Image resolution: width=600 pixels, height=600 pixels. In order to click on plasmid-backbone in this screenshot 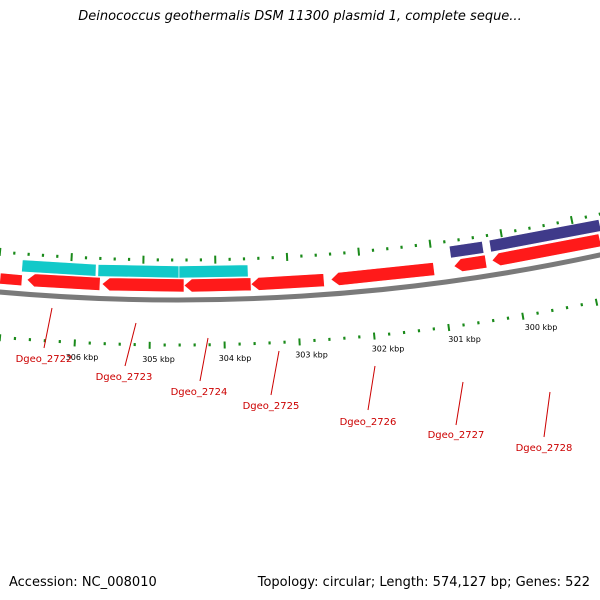, I will do `click(300, 277)`.